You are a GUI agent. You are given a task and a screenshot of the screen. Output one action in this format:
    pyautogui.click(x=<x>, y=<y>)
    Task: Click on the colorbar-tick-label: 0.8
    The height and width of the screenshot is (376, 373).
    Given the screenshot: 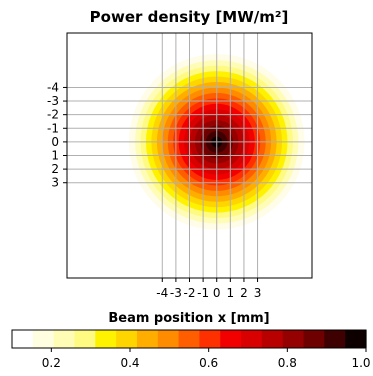 What is the action you would take?
    pyautogui.click(x=287, y=363)
    